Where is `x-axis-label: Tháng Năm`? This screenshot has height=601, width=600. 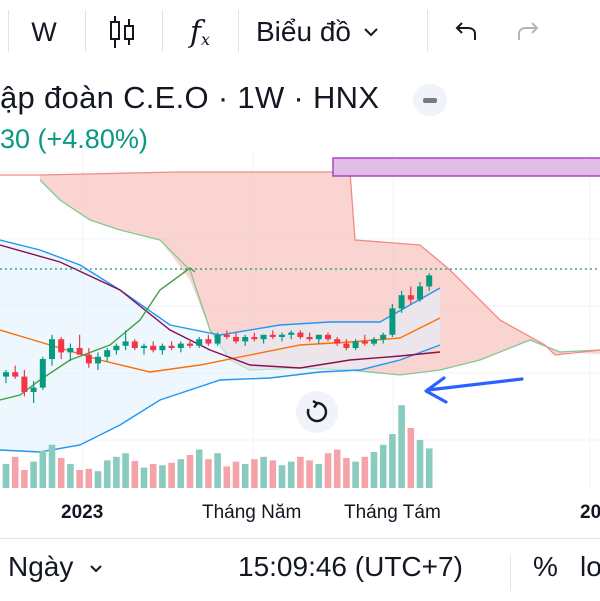 x-axis-label: Tháng Năm is located at coordinates (252, 512).